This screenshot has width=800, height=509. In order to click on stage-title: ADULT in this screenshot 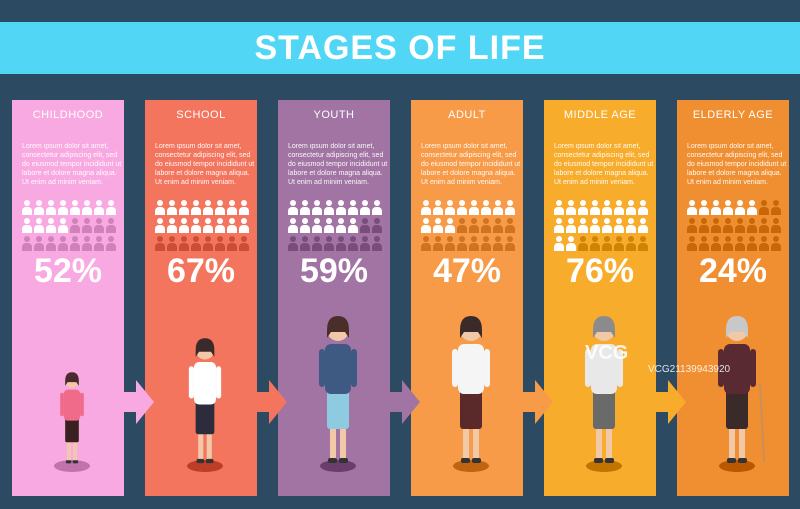, I will do `click(467, 115)`.